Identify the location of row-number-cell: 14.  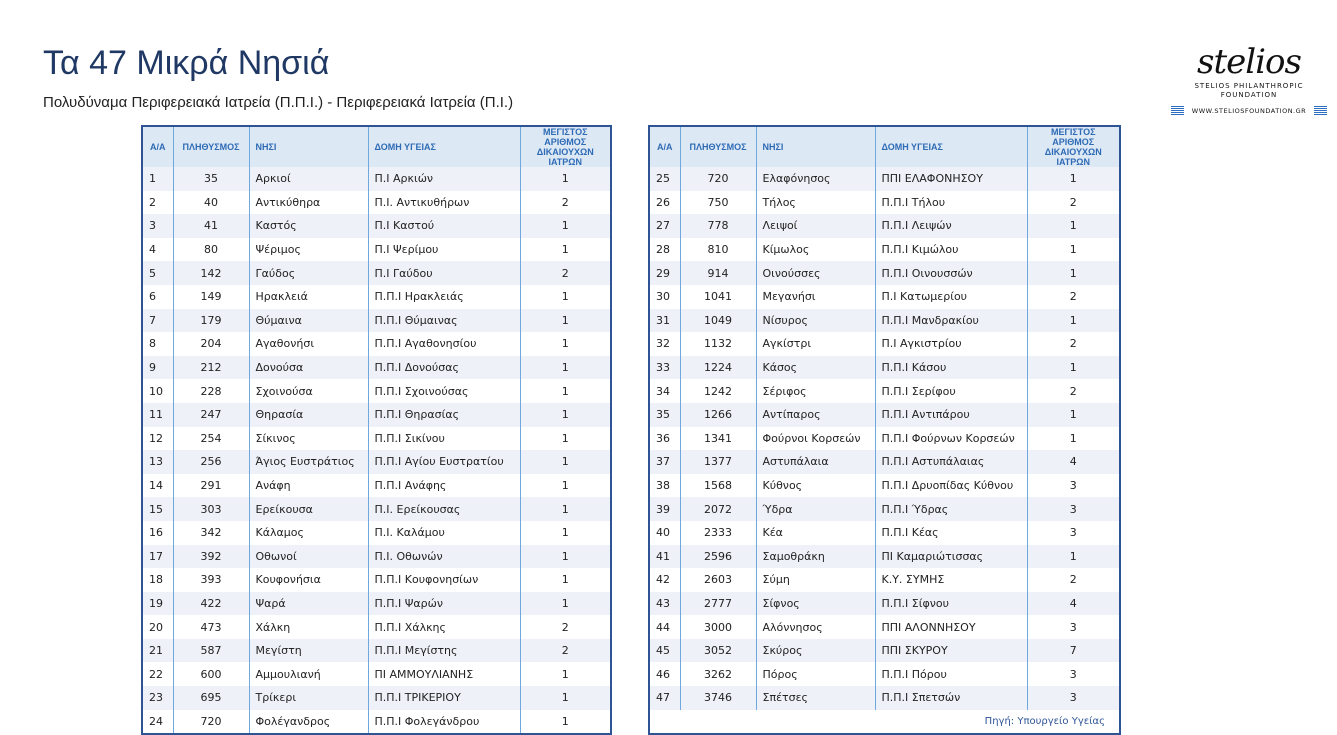
(156, 486).